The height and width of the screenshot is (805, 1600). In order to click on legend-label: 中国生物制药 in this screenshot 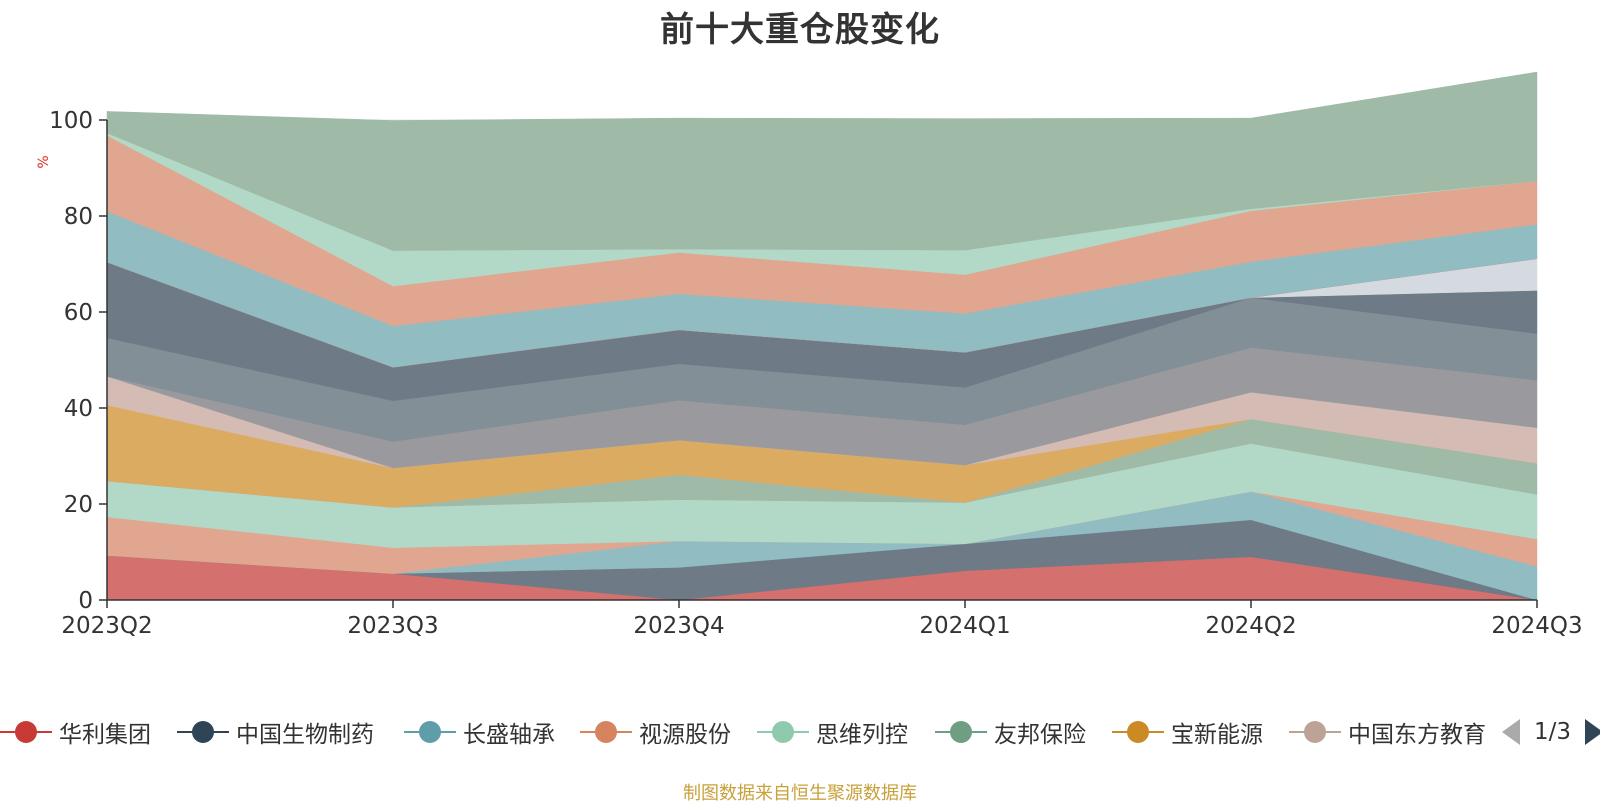, I will do `click(305, 735)`.